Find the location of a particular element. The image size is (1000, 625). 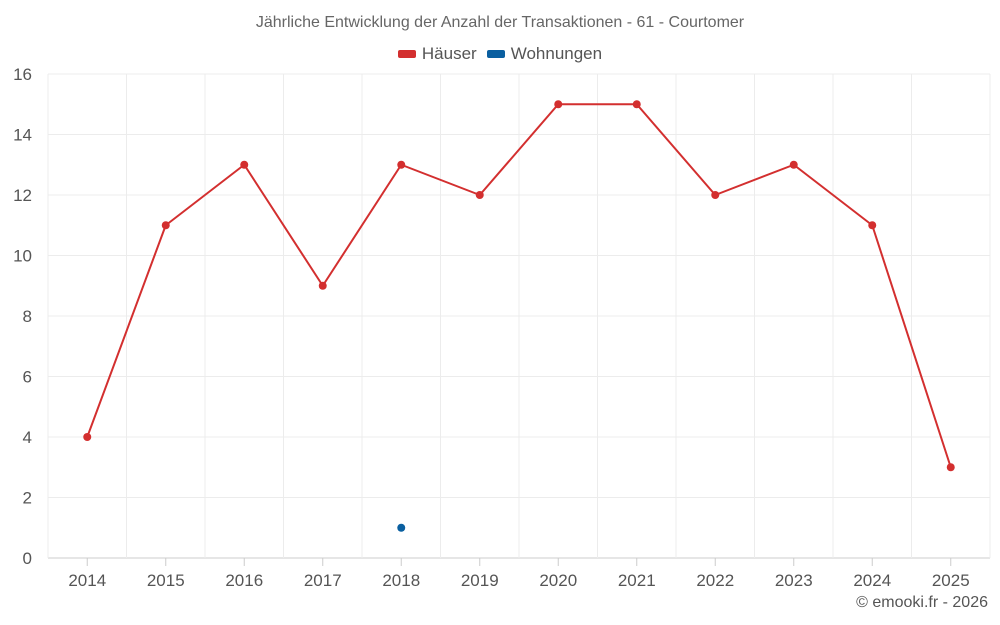

x-tick-label: 2018 is located at coordinates (401, 580).